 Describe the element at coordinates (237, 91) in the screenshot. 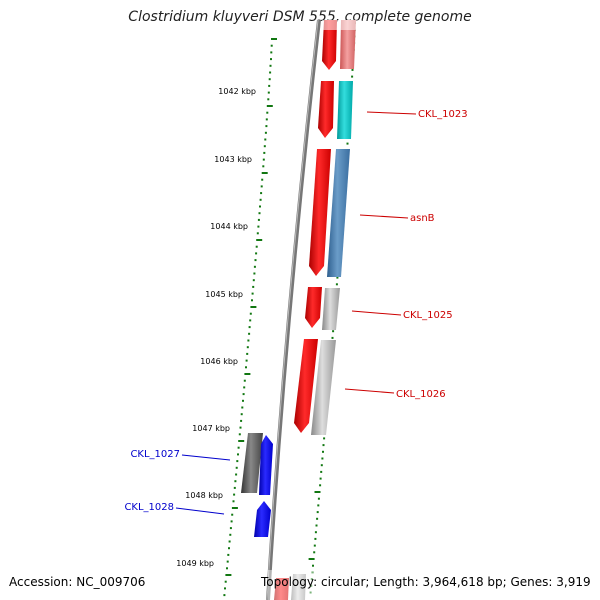

I see `ruler-label-1042: 1042 kbp` at that location.